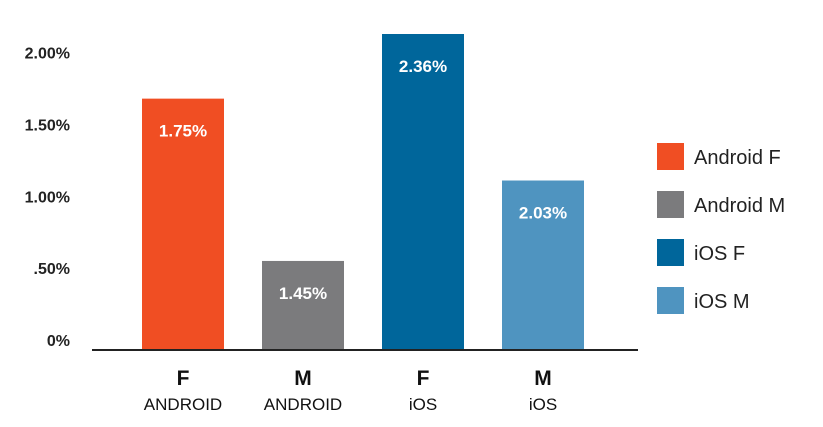 The height and width of the screenshot is (427, 823). Describe the element at coordinates (183, 131) in the screenshot. I see `bar-value-label: 1.75%` at that location.